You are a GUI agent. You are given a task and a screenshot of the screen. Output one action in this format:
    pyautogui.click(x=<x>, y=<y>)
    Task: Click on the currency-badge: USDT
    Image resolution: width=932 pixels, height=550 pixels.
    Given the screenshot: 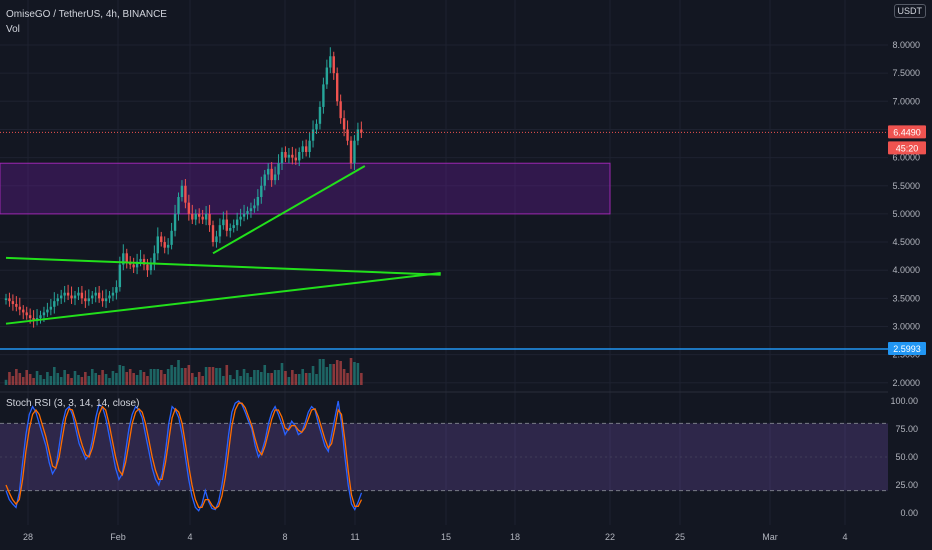 What is the action you would take?
    pyautogui.click(x=909, y=11)
    